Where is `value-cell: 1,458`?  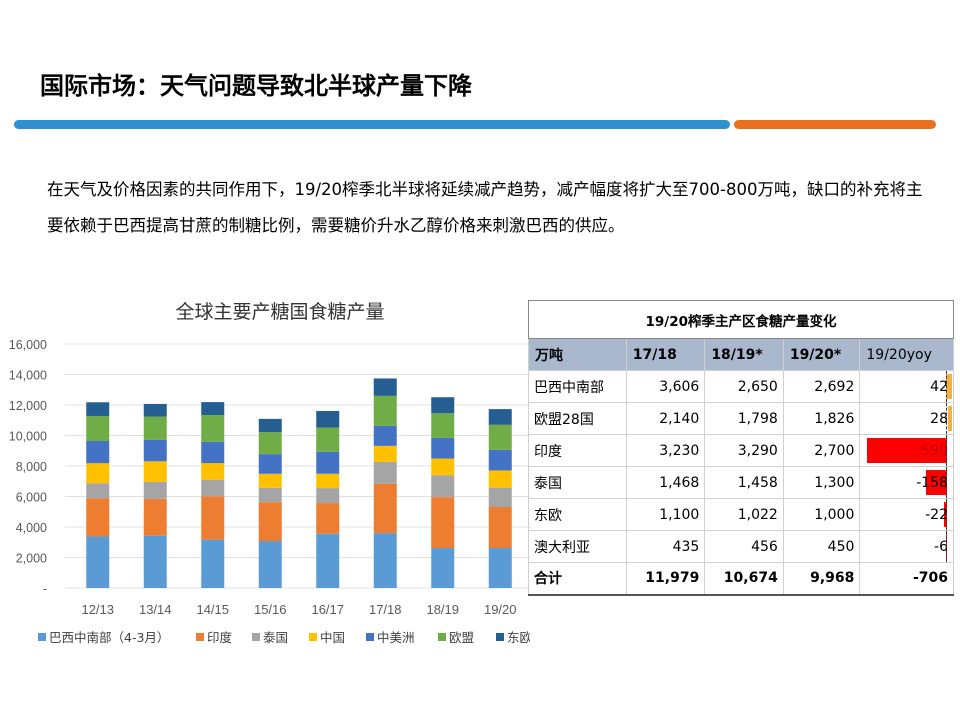 value-cell: 1,458 is located at coordinates (744, 482).